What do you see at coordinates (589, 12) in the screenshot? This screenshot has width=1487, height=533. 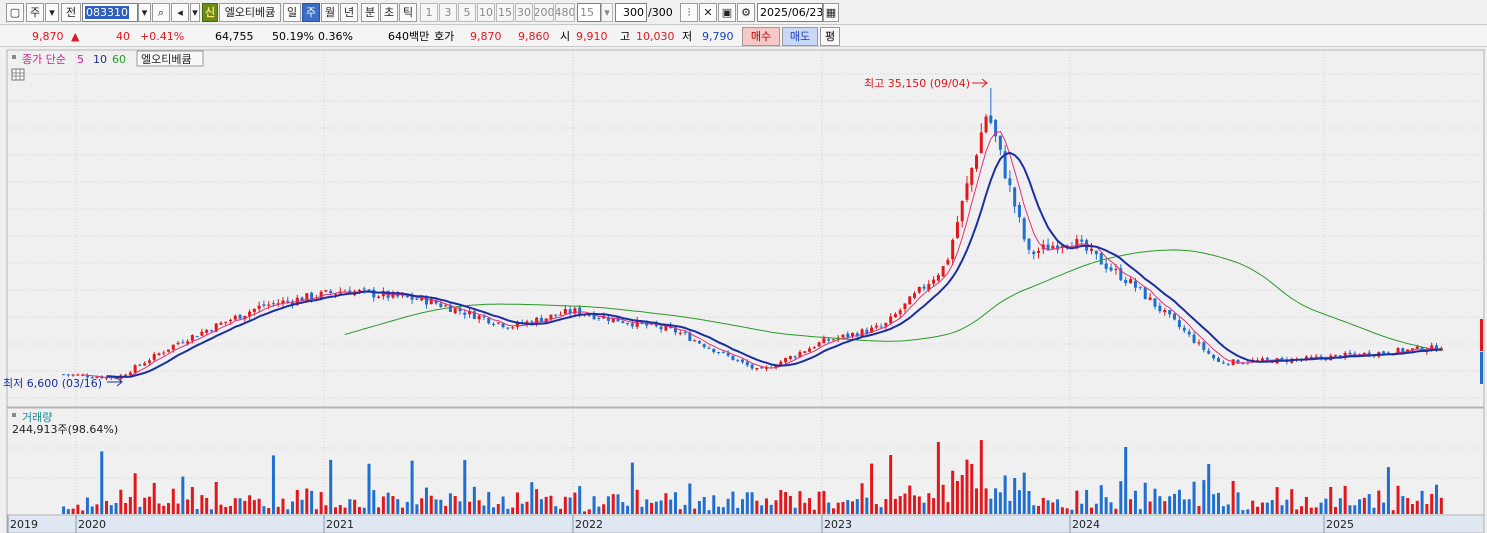 I see `interval-select: 15` at bounding box center [589, 12].